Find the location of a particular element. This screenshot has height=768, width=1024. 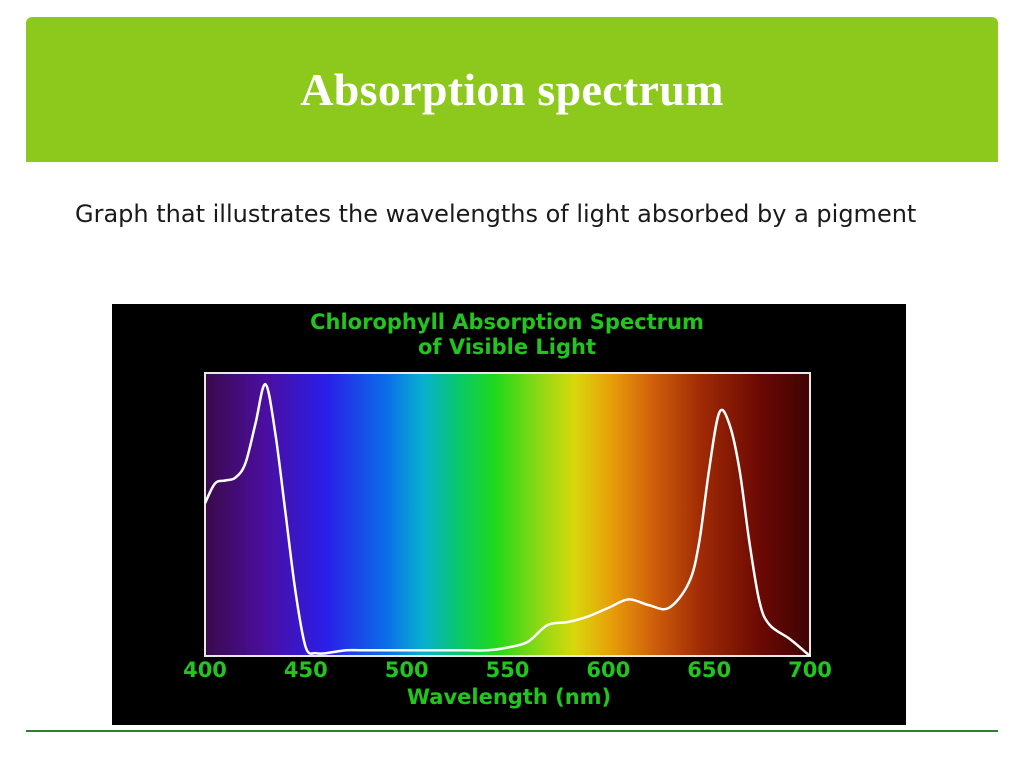

x-tick-label-400: 400 is located at coordinates (205, 670).